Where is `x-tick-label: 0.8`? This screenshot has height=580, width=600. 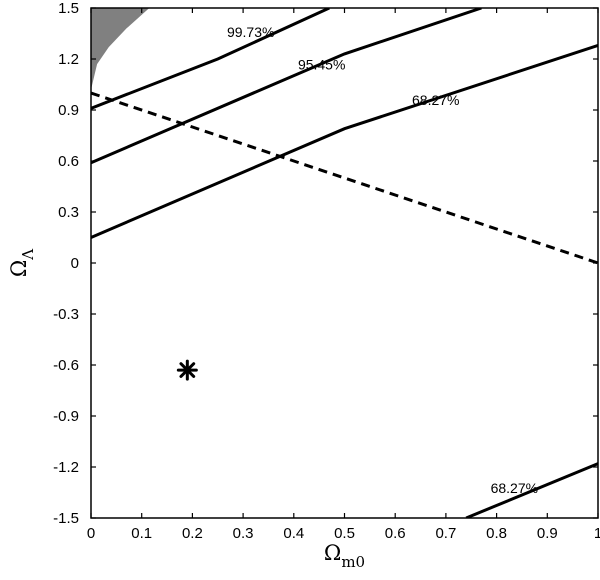 x-tick-label: 0.8 is located at coordinates (496, 533).